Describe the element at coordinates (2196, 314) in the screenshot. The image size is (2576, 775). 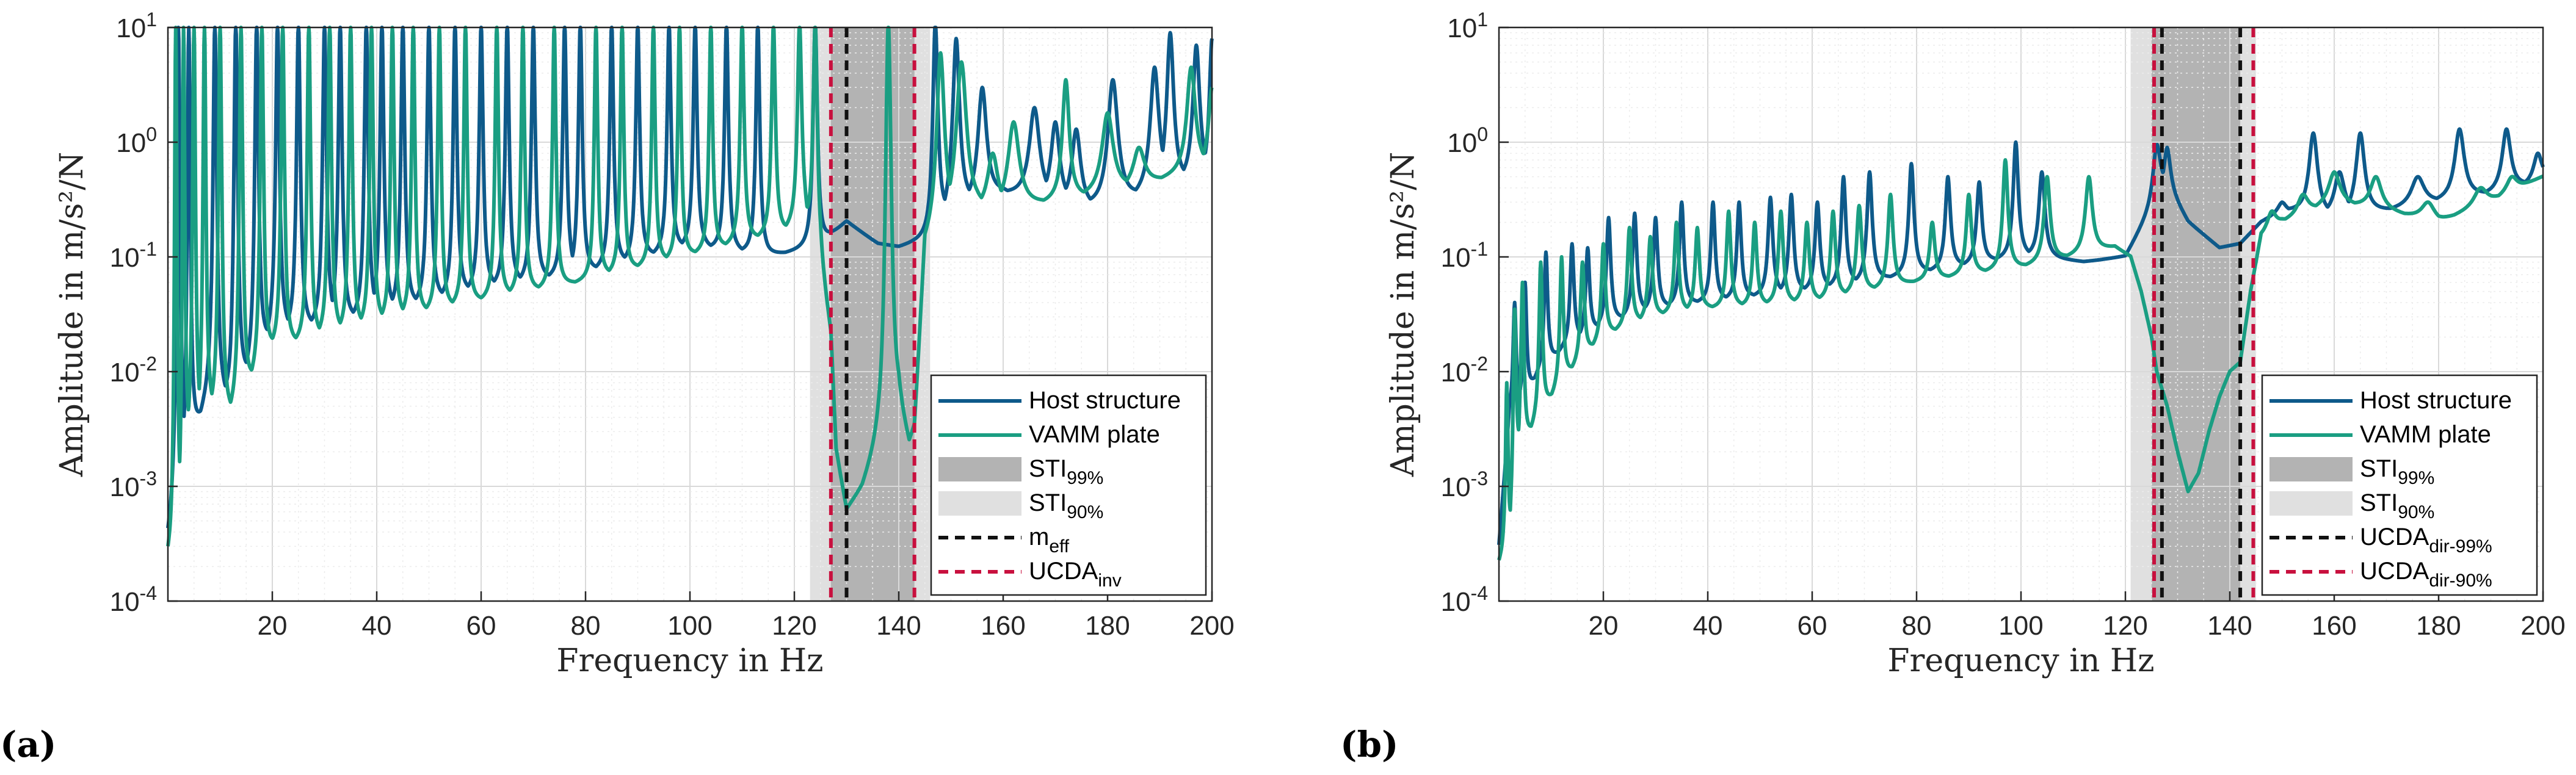
I see `band-STI_99%` at that location.